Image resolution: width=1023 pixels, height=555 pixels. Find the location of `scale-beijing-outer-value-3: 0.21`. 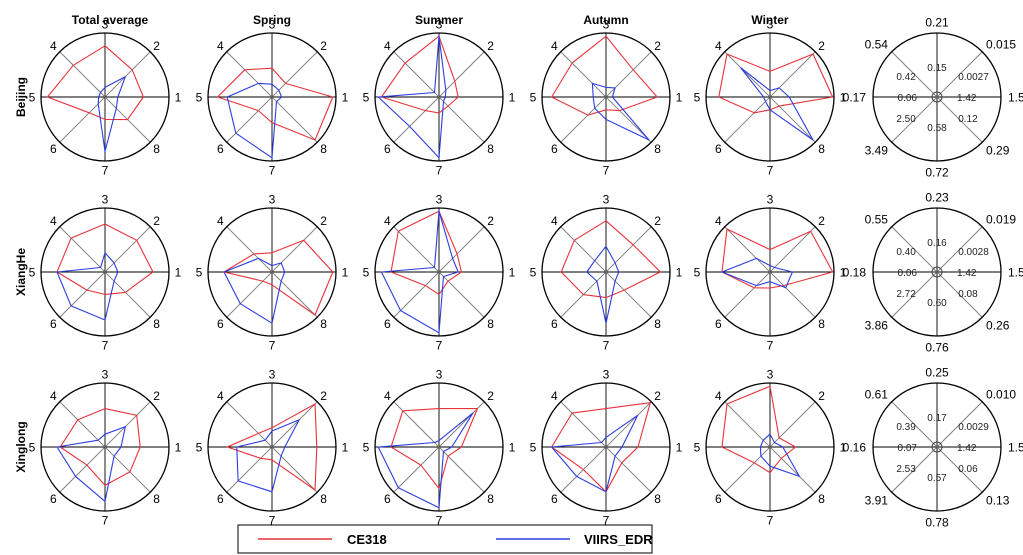

scale-beijing-outer-value-3: 0.21 is located at coordinates (937, 23).